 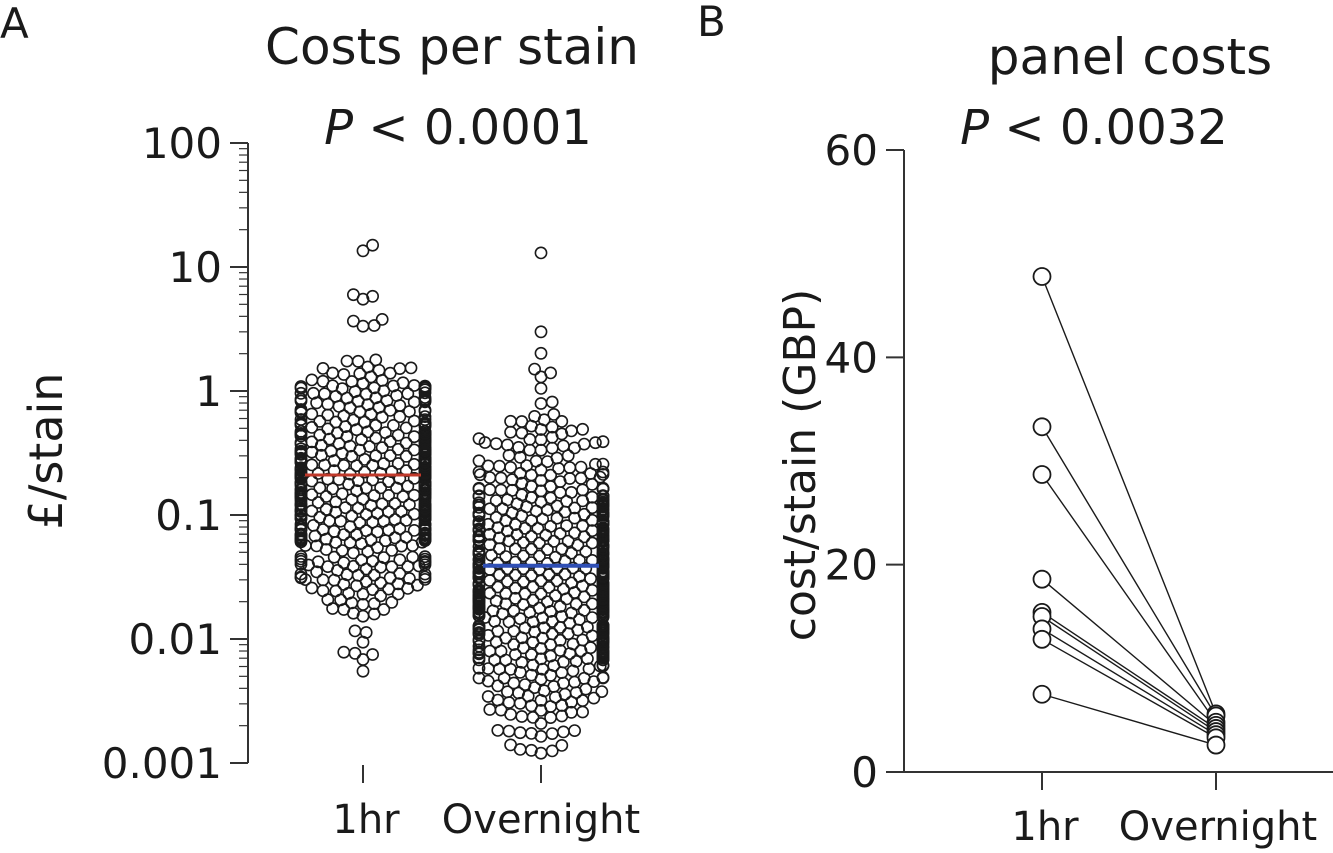 What do you see at coordinates (1130, 57) in the screenshot?
I see `panel-b-title: panel costs` at bounding box center [1130, 57].